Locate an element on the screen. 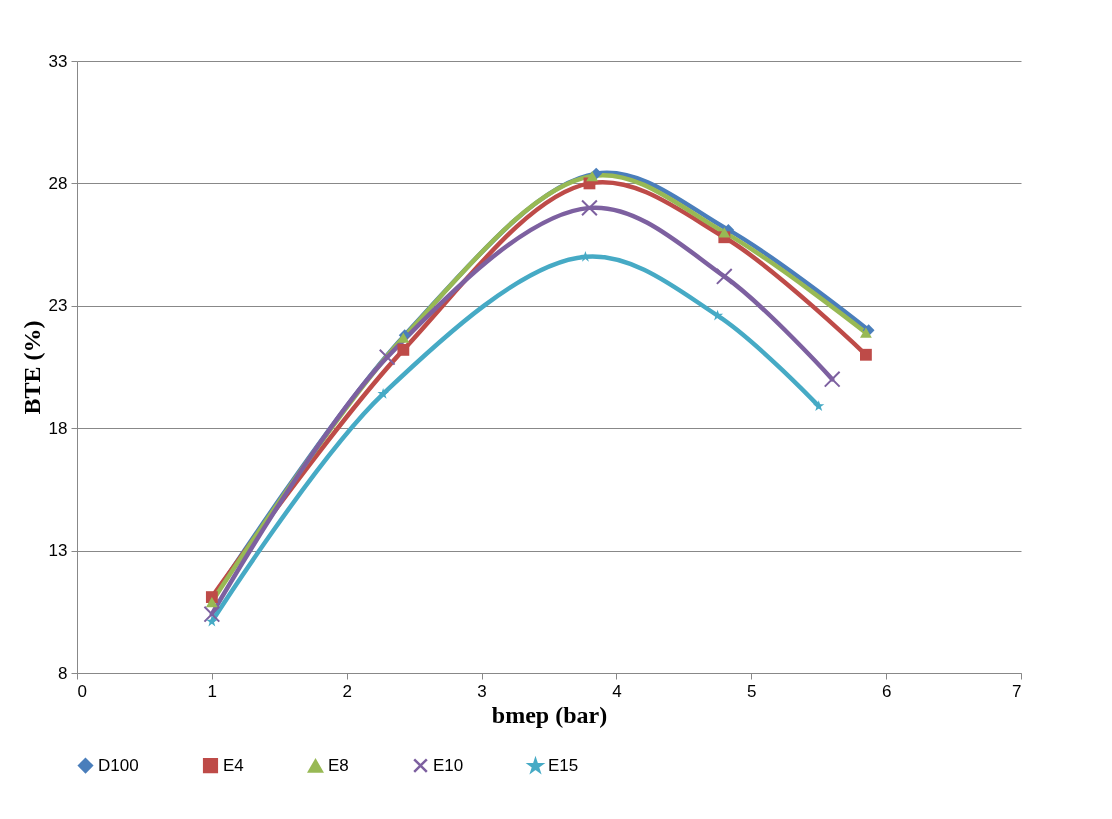 The image size is (1112, 819). legend-label: D100 is located at coordinates (118, 765).